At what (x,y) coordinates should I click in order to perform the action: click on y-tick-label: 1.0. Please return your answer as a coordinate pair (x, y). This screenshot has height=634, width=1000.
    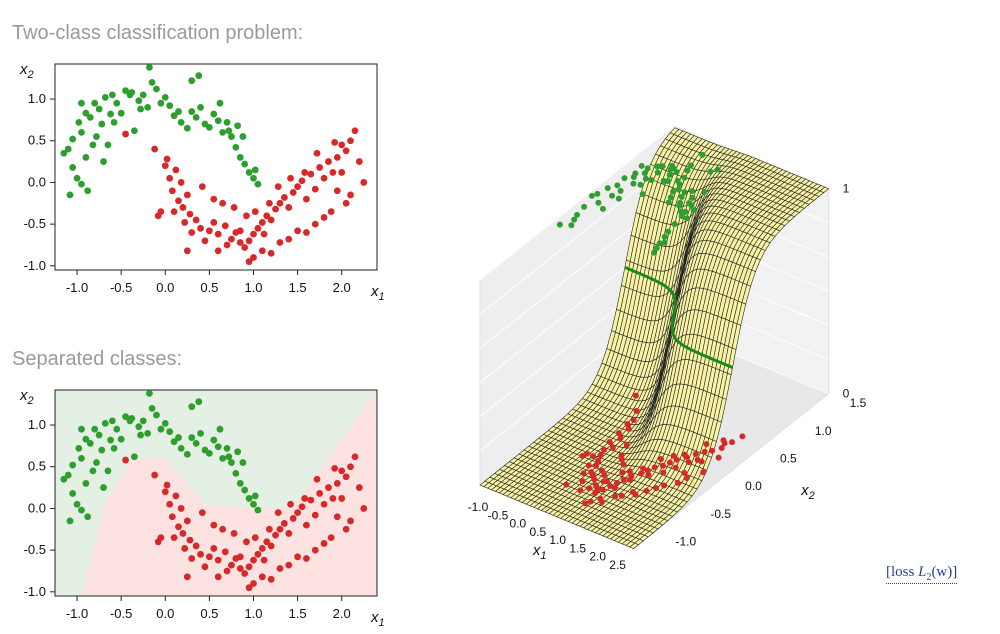
    Looking at the image, I should click on (823, 431).